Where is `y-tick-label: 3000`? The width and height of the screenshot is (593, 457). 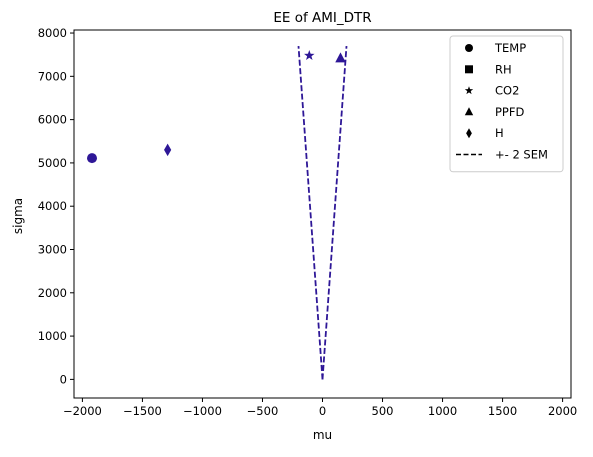 y-tick-label: 3000 is located at coordinates (52, 250).